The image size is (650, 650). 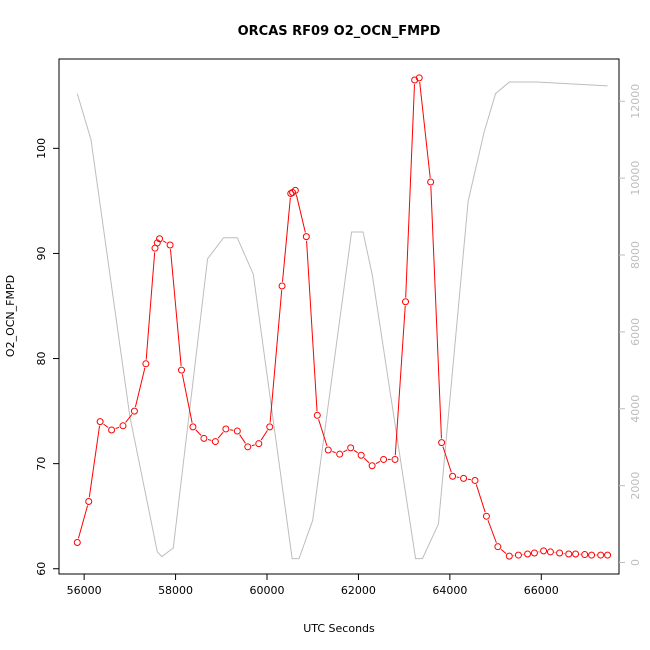 I want to click on x-tick-label: 60000, so click(x=267, y=590).